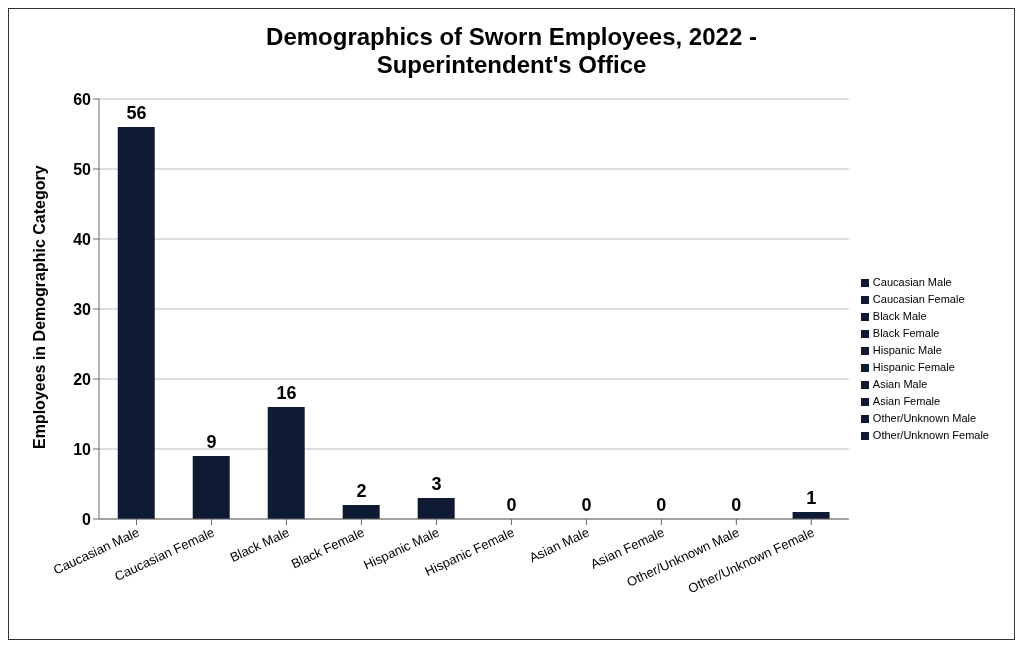 This screenshot has width=1026, height=661. What do you see at coordinates (361, 491) in the screenshot?
I see `data-label: 2` at bounding box center [361, 491].